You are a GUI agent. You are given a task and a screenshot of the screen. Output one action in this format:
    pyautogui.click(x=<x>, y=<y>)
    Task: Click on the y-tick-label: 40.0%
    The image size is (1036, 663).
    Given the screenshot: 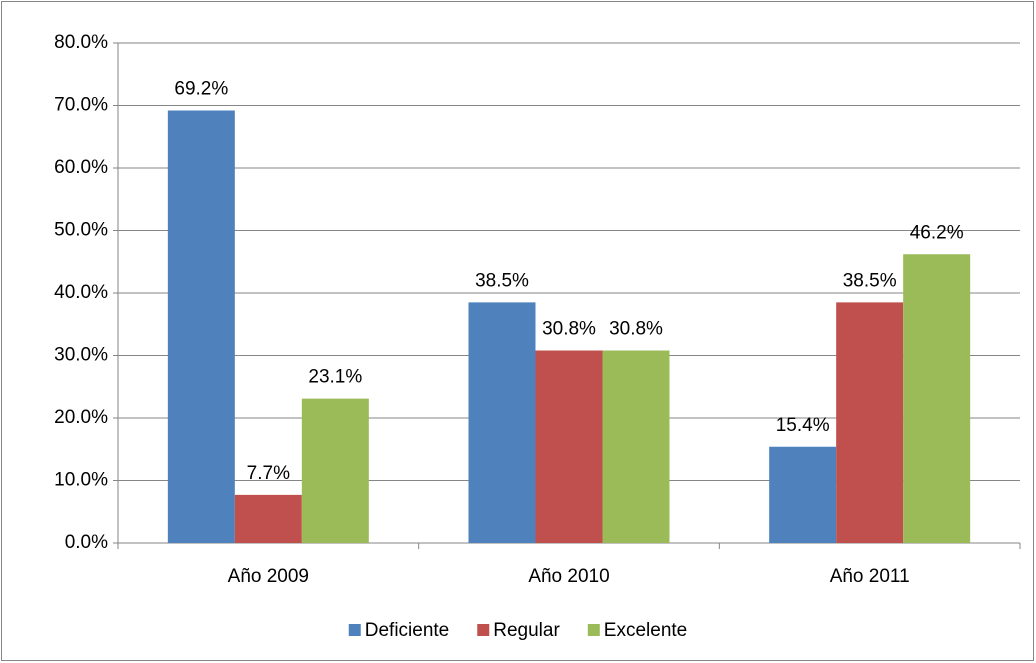 What is the action you would take?
    pyautogui.click(x=81, y=292)
    